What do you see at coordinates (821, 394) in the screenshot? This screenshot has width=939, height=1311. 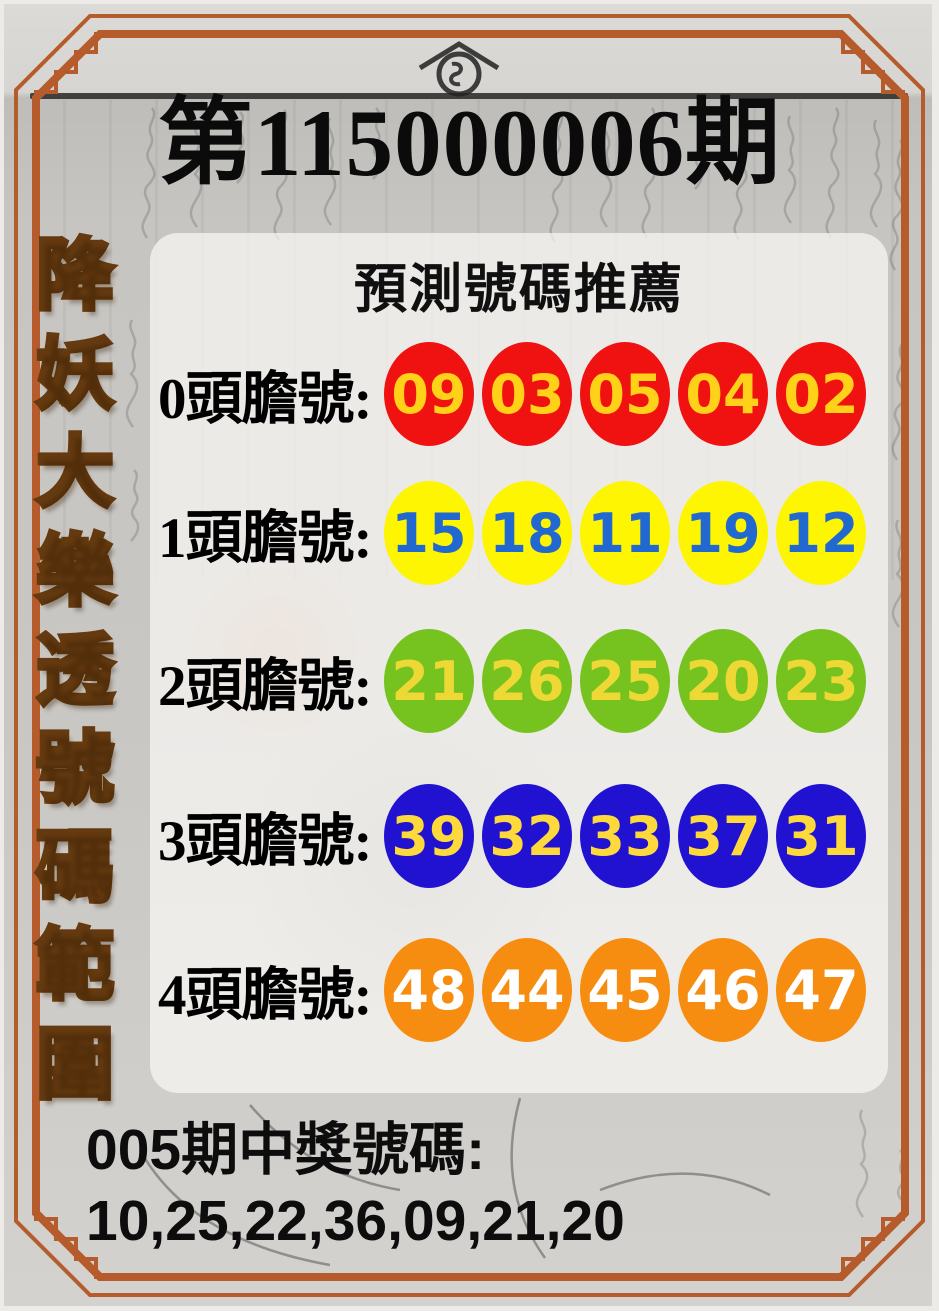 I see `lotto-ball: 02` at bounding box center [821, 394].